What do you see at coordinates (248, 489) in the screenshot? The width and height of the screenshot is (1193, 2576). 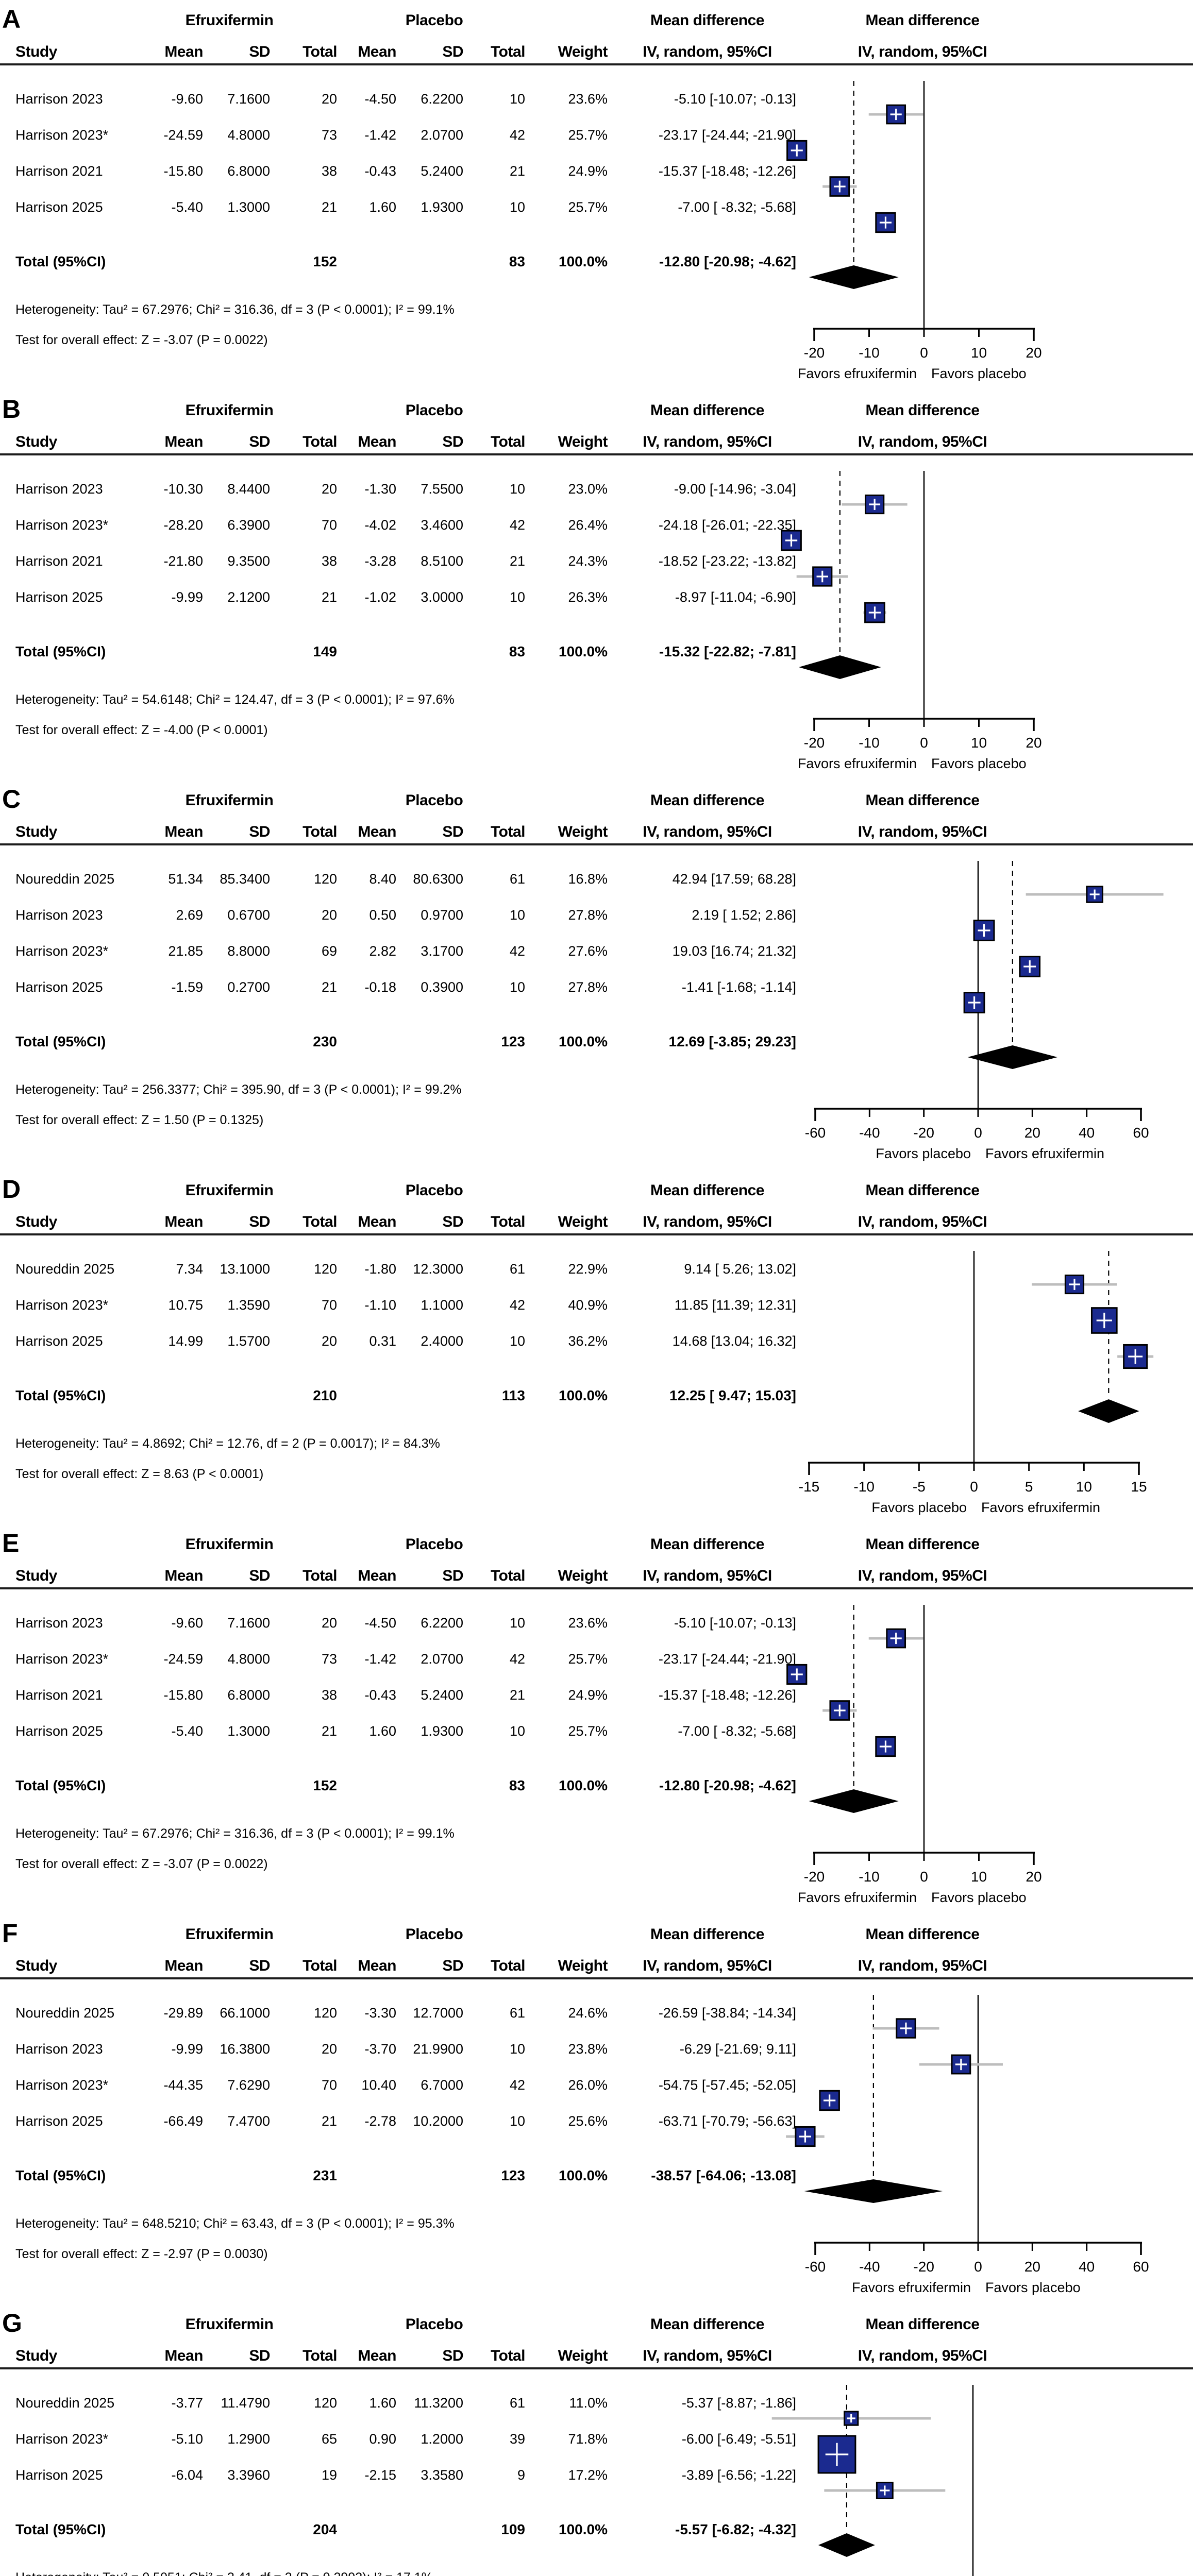 I see `e-sd-value: 8.4400` at bounding box center [248, 489].